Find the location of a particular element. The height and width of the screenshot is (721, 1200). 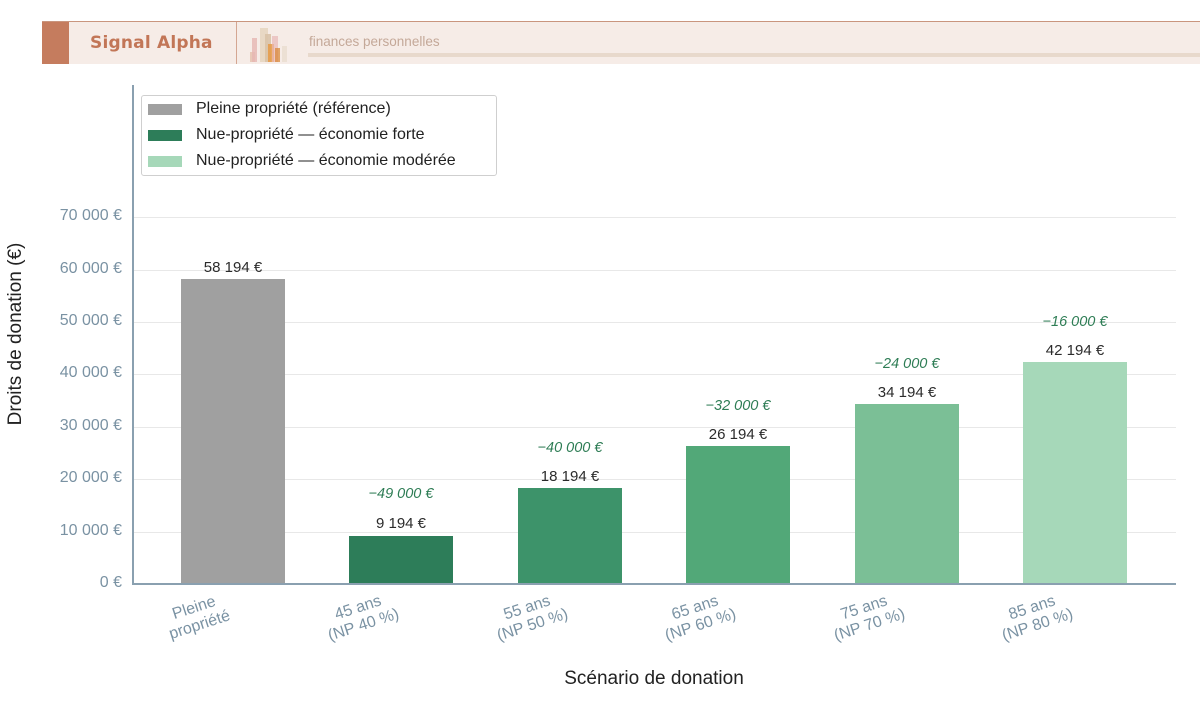

bar-value-label: 9 194 € is located at coordinates (401, 523).